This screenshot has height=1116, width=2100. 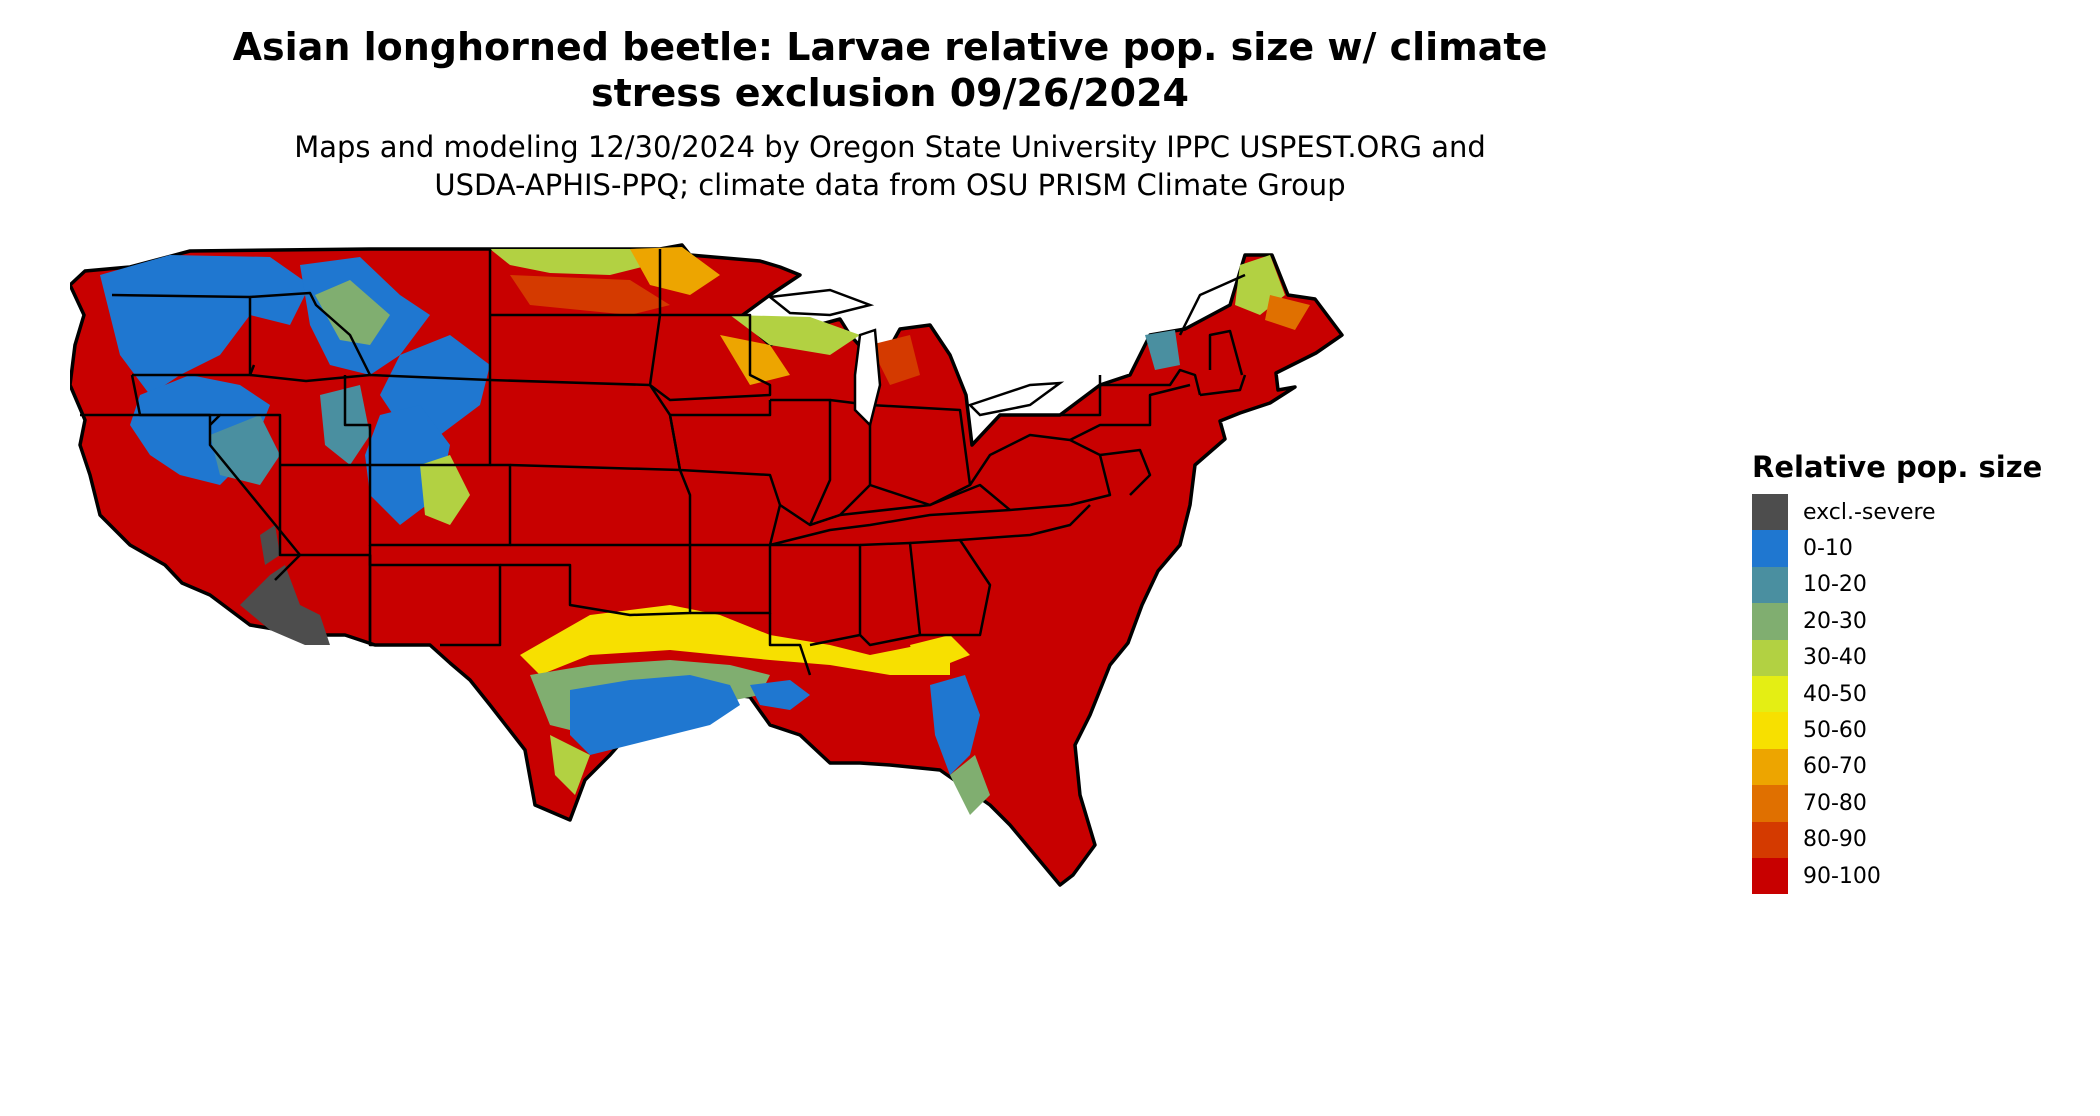 I want to click on zone-excluded-southwest, so click(x=285, y=605).